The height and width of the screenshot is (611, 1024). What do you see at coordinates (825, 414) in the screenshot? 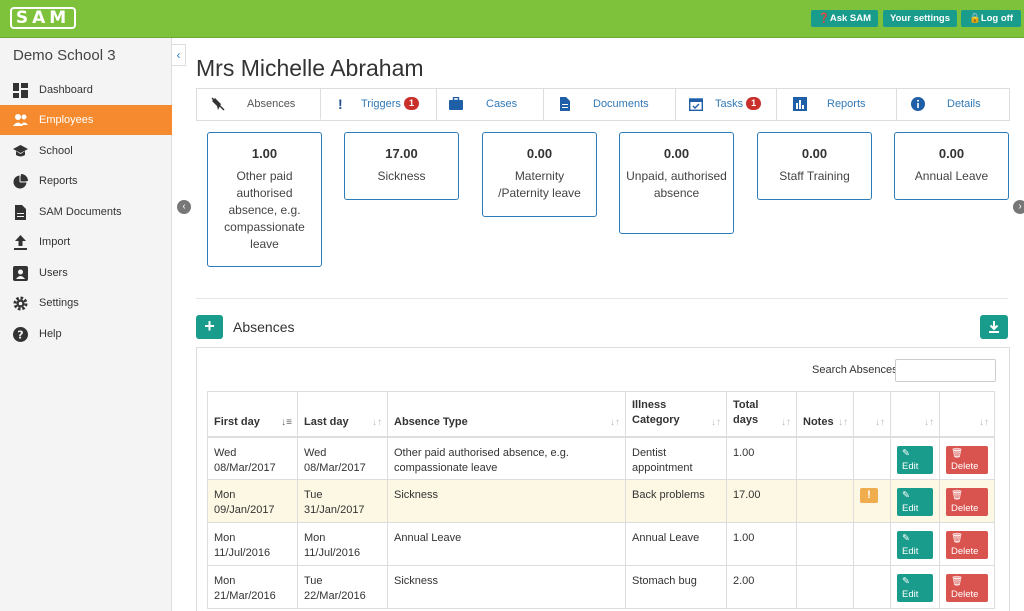
I see `column-notes: Notes ↓↑` at bounding box center [825, 414].